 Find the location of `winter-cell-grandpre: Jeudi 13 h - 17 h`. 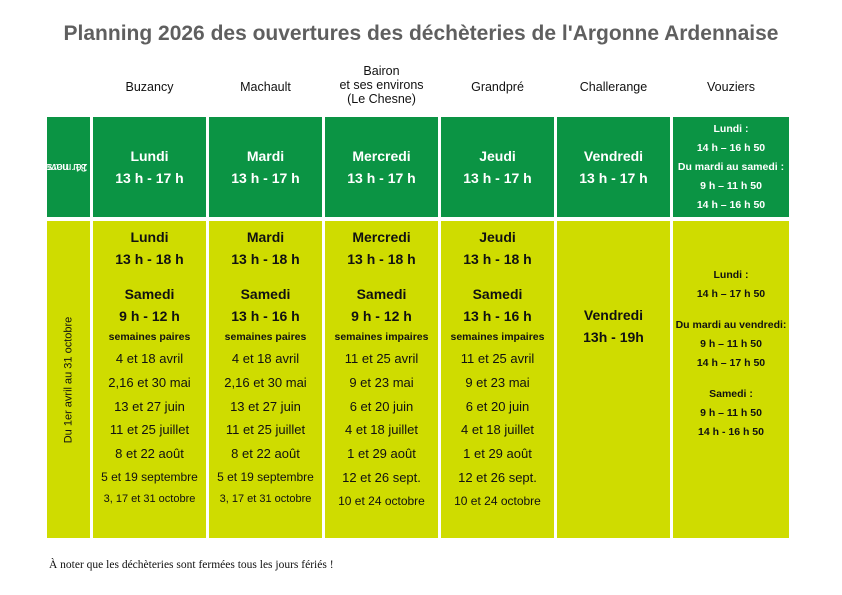

winter-cell-grandpre: Jeudi 13 h - 17 h is located at coordinates (497, 167).